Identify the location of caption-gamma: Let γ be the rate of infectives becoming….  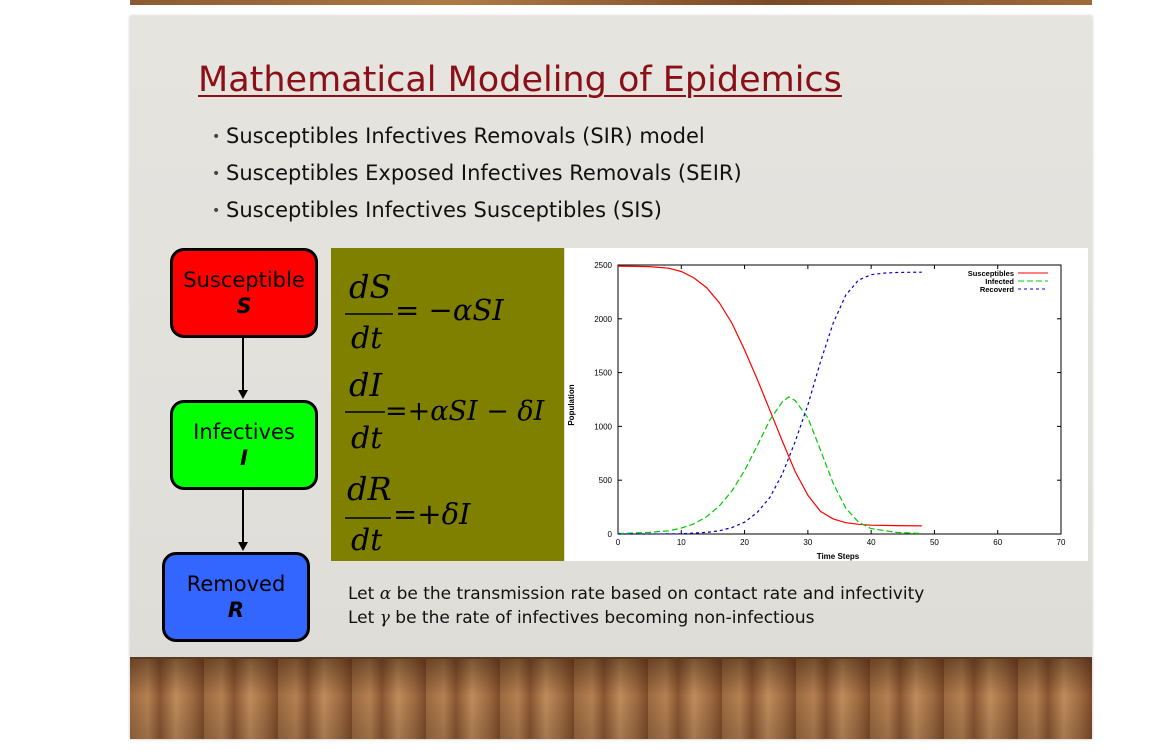
(581, 618).